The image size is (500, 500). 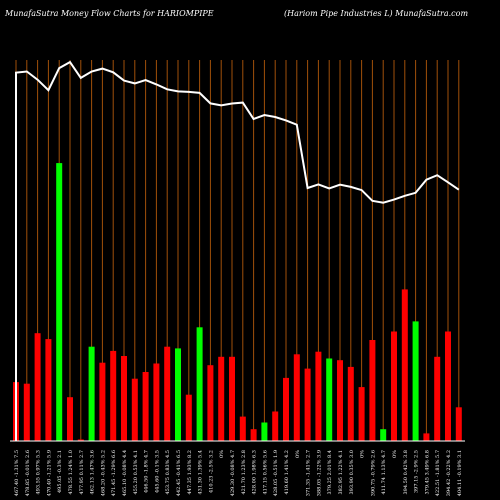 I want to click on category-label: 397.15 -2.9% 2.5, so click(x=417, y=471).